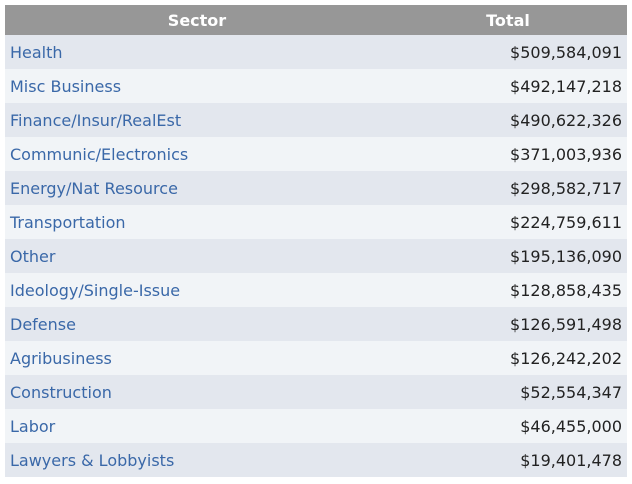 Image resolution: width=632 pixels, height=484 pixels. Describe the element at coordinates (508, 426) in the screenshot. I see `total-value: $46,455,000` at that location.